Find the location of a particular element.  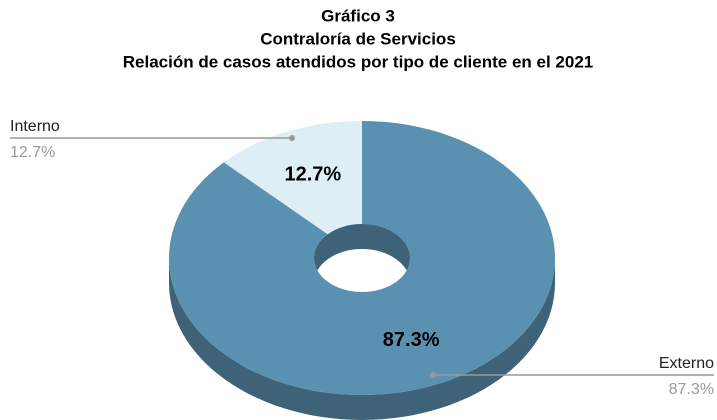

hole is located at coordinates (362, 270).